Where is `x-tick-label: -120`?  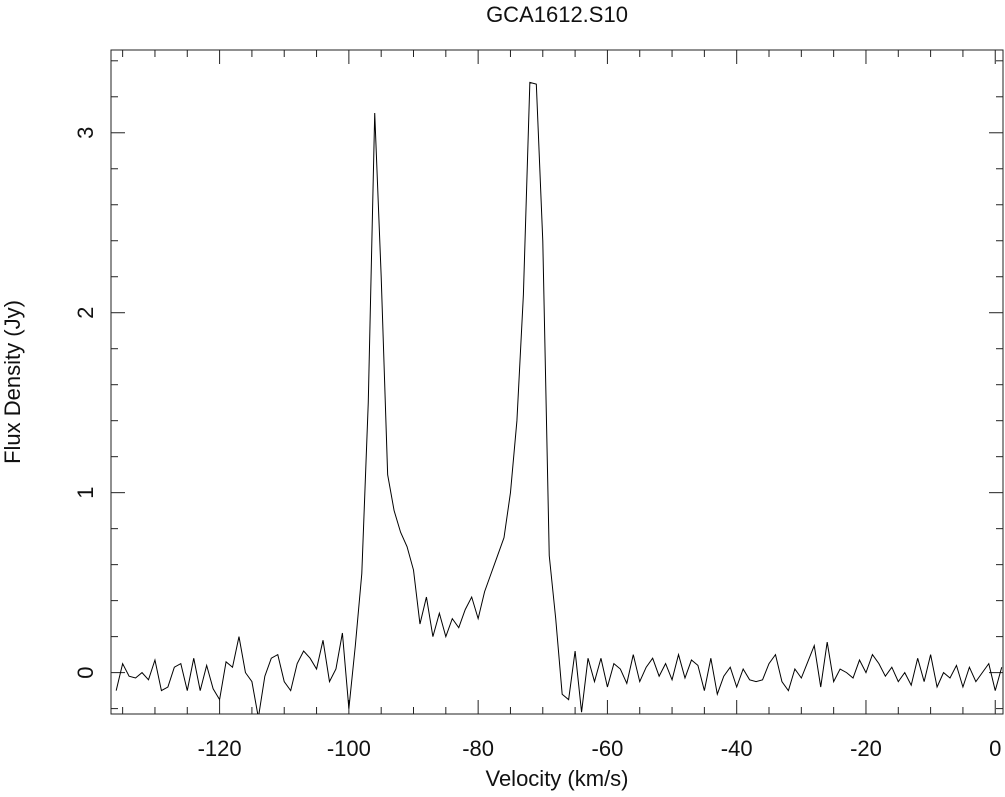
x-tick-label: -120 is located at coordinates (220, 748).